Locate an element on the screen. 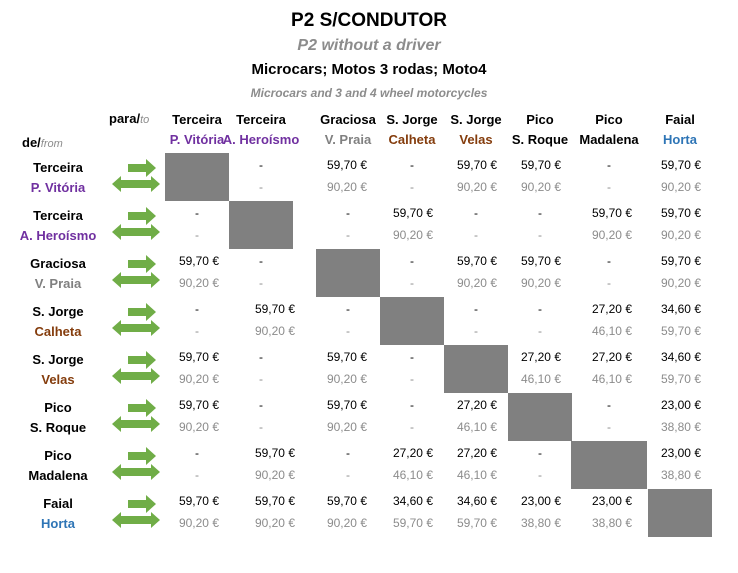 Image resolution: width=738 pixels, height=573 pixels. de-from-label: de/from is located at coordinates (42, 142).